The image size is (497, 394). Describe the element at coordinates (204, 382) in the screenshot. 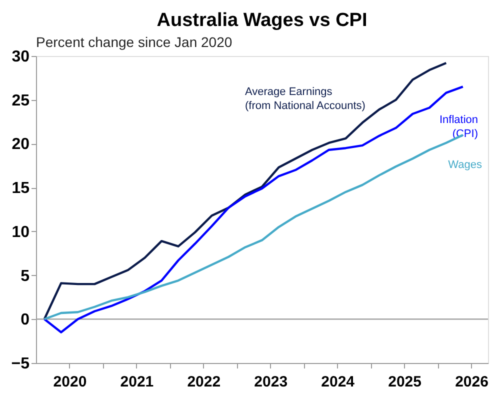

I see `x-tick-label: 2022` at that location.